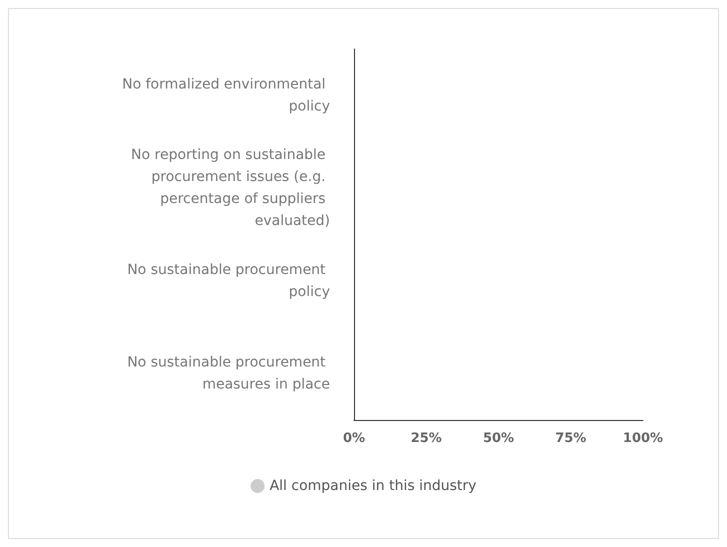 The image size is (727, 547). Describe the element at coordinates (373, 486) in the screenshot. I see `legend-label: All companies in this industry` at that location.